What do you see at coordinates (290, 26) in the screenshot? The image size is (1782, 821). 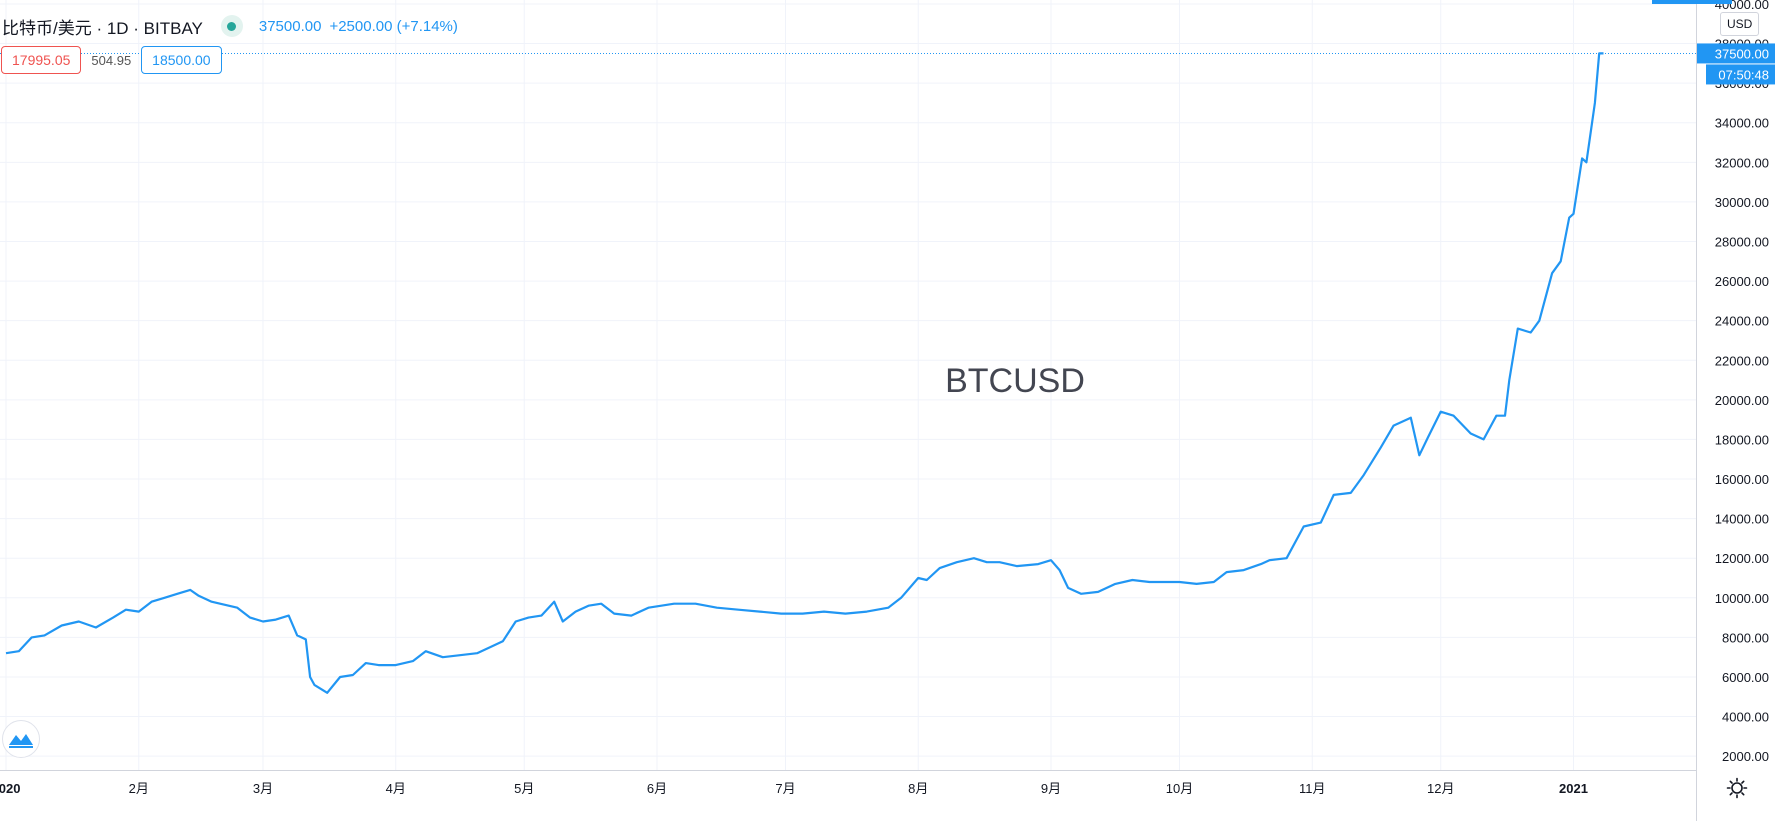 I see `last-price-value: 37500.00` at bounding box center [290, 26].